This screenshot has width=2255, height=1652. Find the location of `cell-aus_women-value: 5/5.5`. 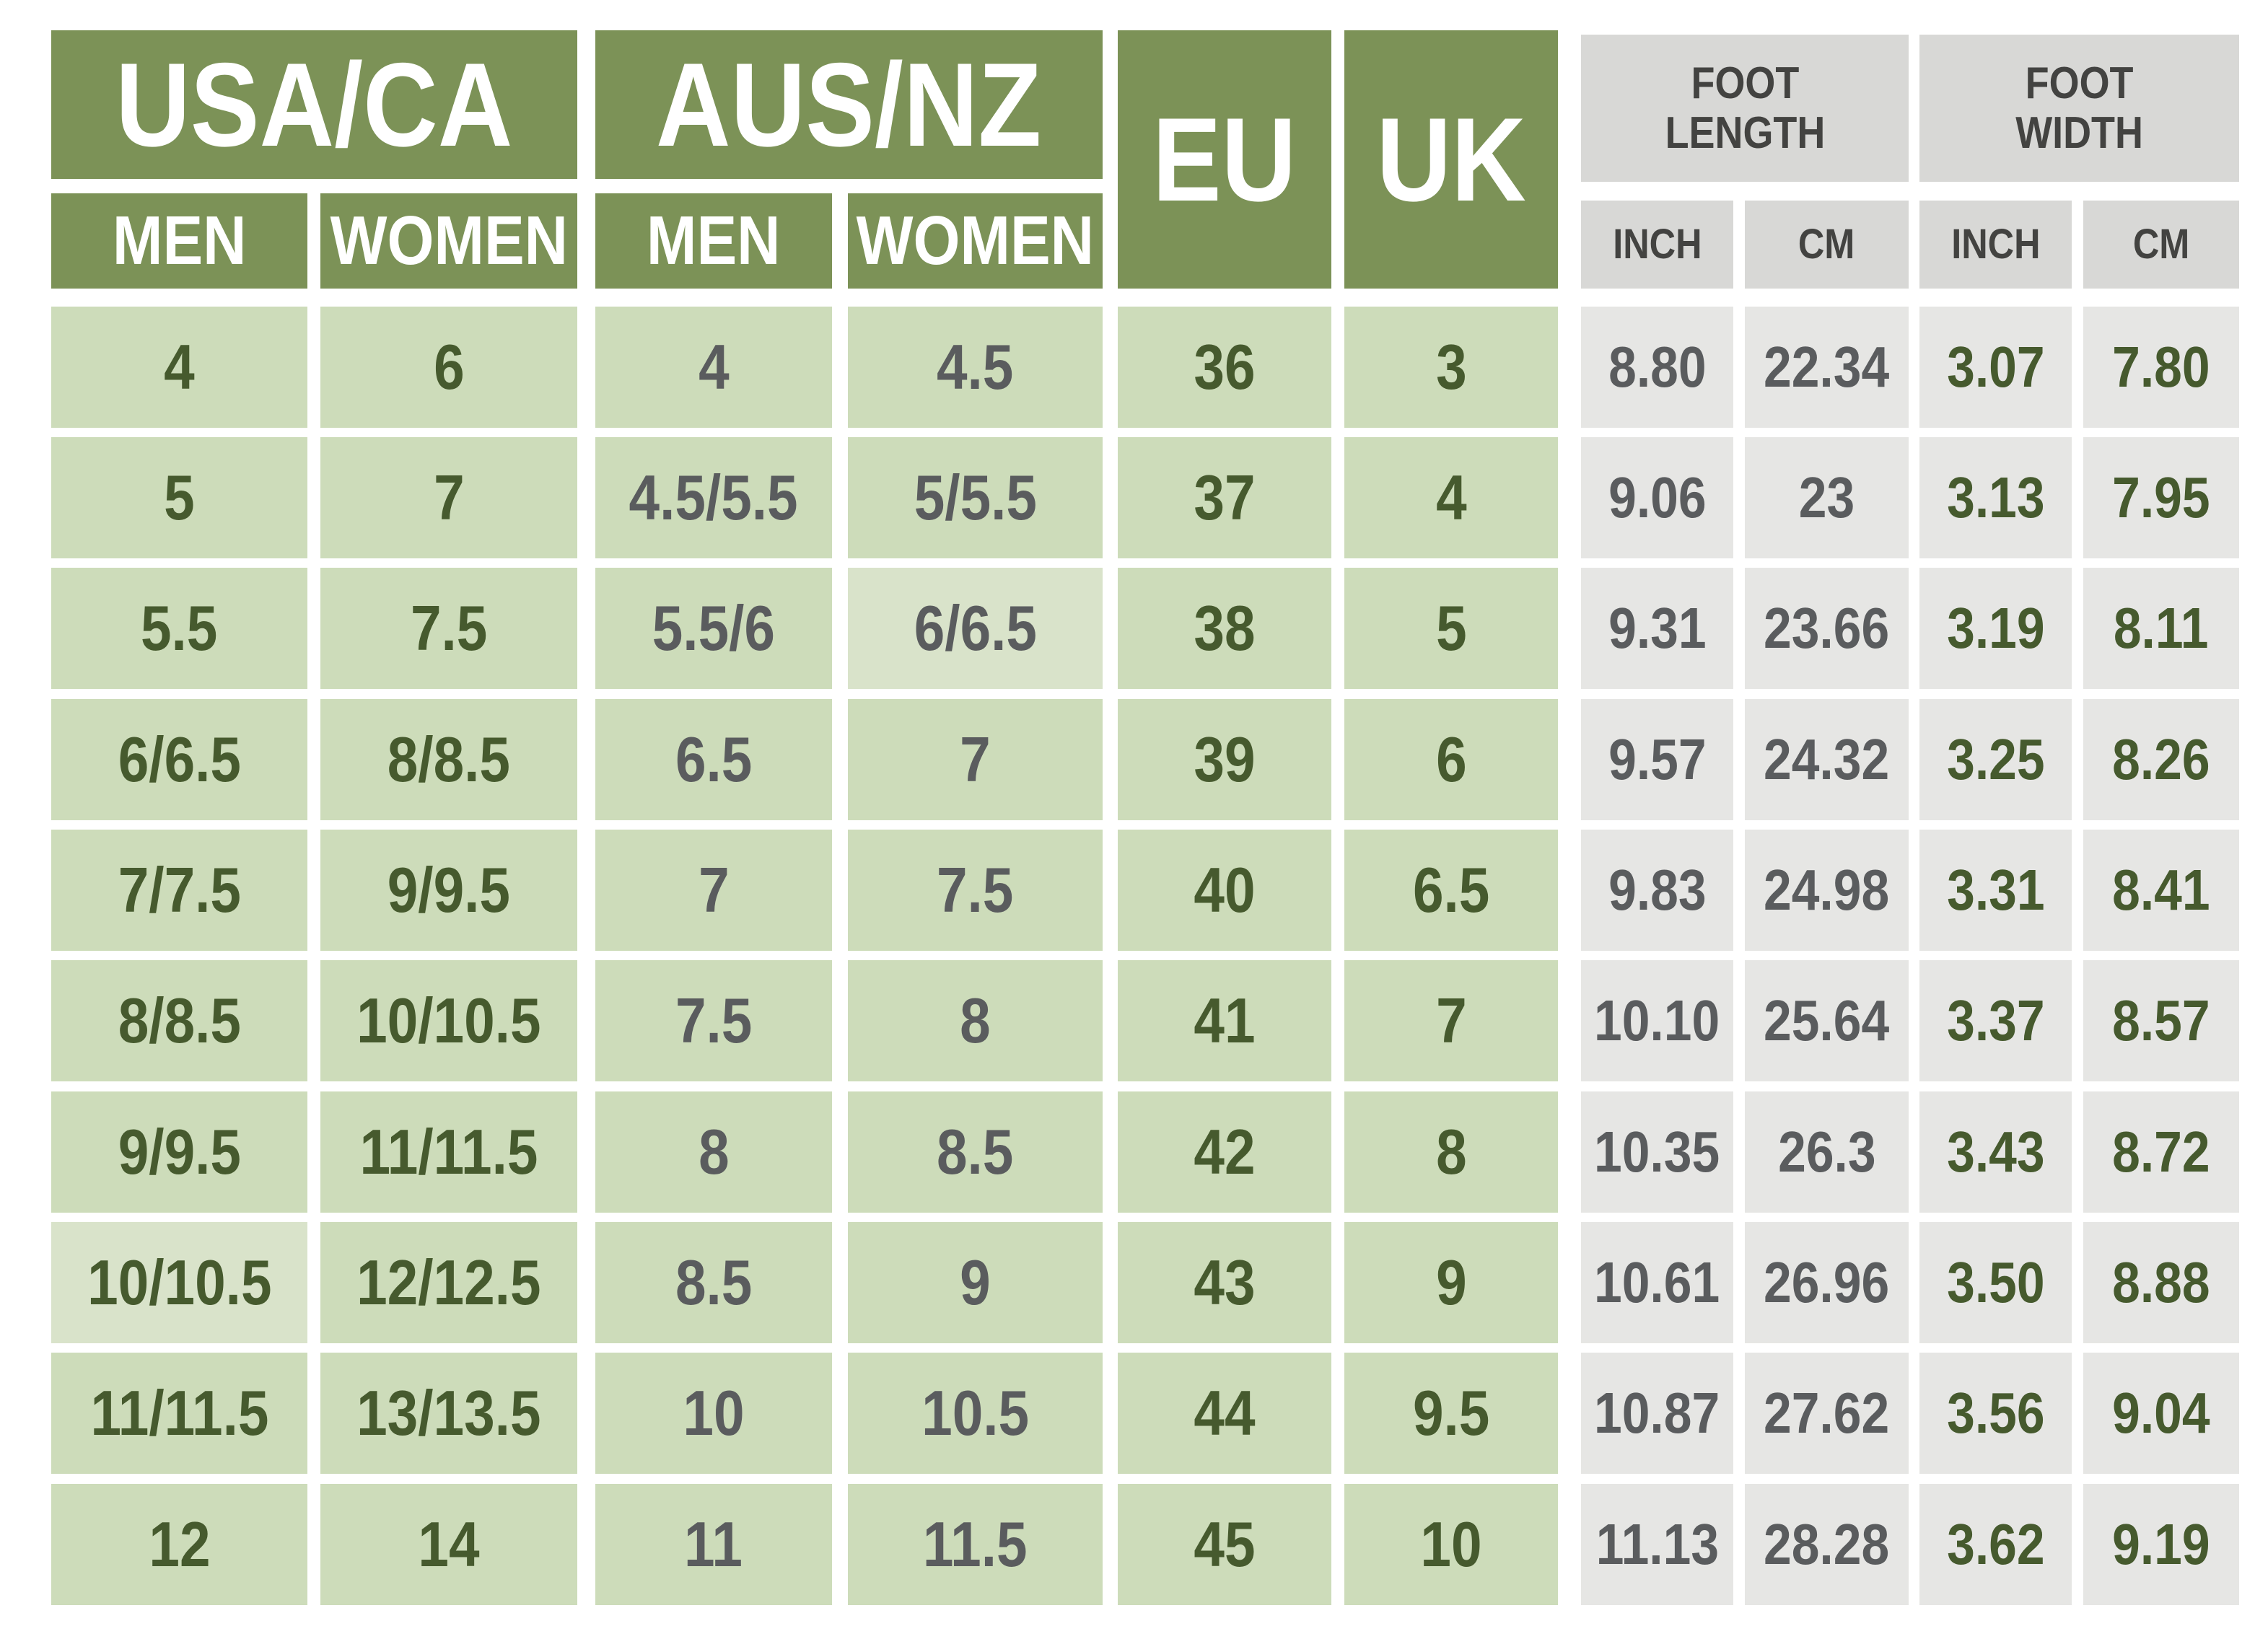

cell-aus_women-value: 5/5.5 is located at coordinates (975, 497).